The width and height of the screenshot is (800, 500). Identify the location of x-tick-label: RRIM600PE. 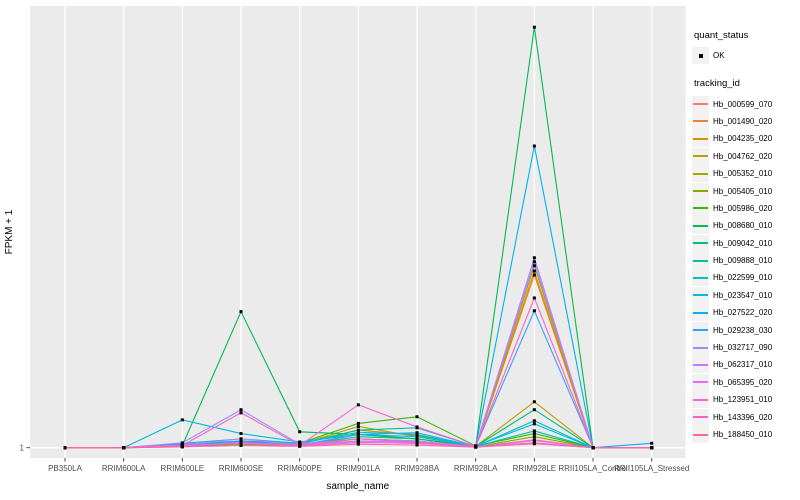
(299, 468).